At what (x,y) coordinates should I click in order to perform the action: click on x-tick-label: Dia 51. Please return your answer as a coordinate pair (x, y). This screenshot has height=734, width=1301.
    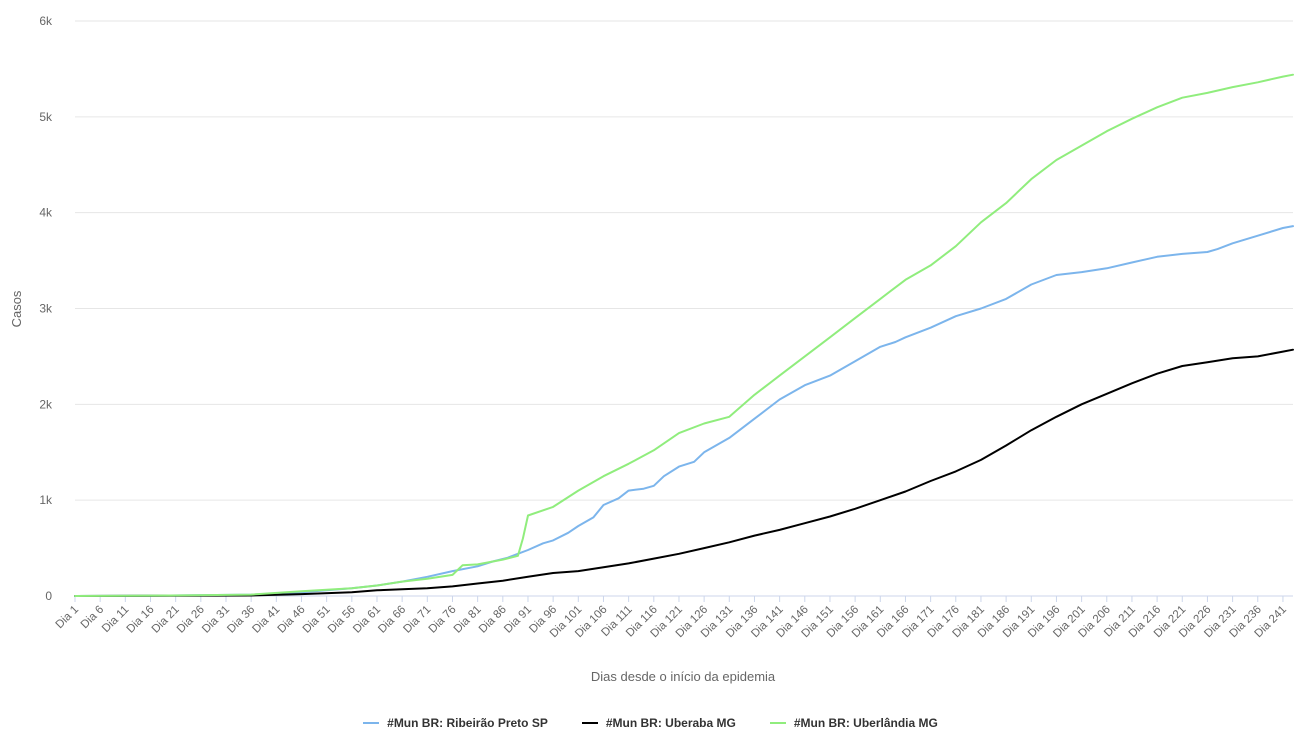
    Looking at the image, I should click on (317, 620).